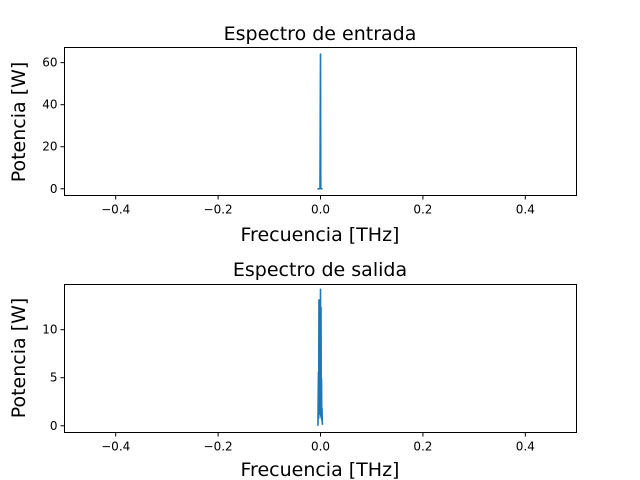  What do you see at coordinates (320, 270) in the screenshot?
I see `chart-title: Espectro de salida` at bounding box center [320, 270].